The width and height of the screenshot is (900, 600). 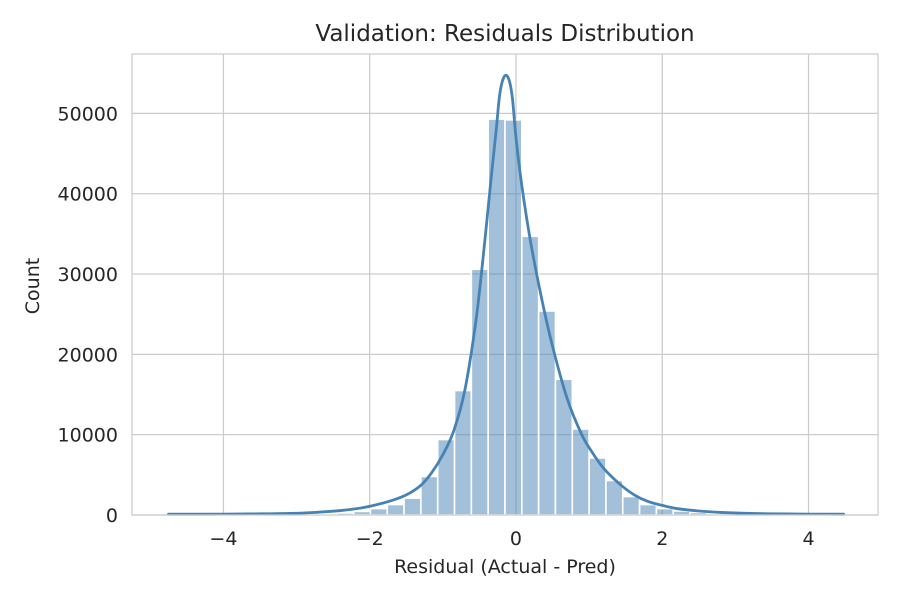 I want to click on chart-title: Validation: Residuals Distribution, so click(x=504, y=34).